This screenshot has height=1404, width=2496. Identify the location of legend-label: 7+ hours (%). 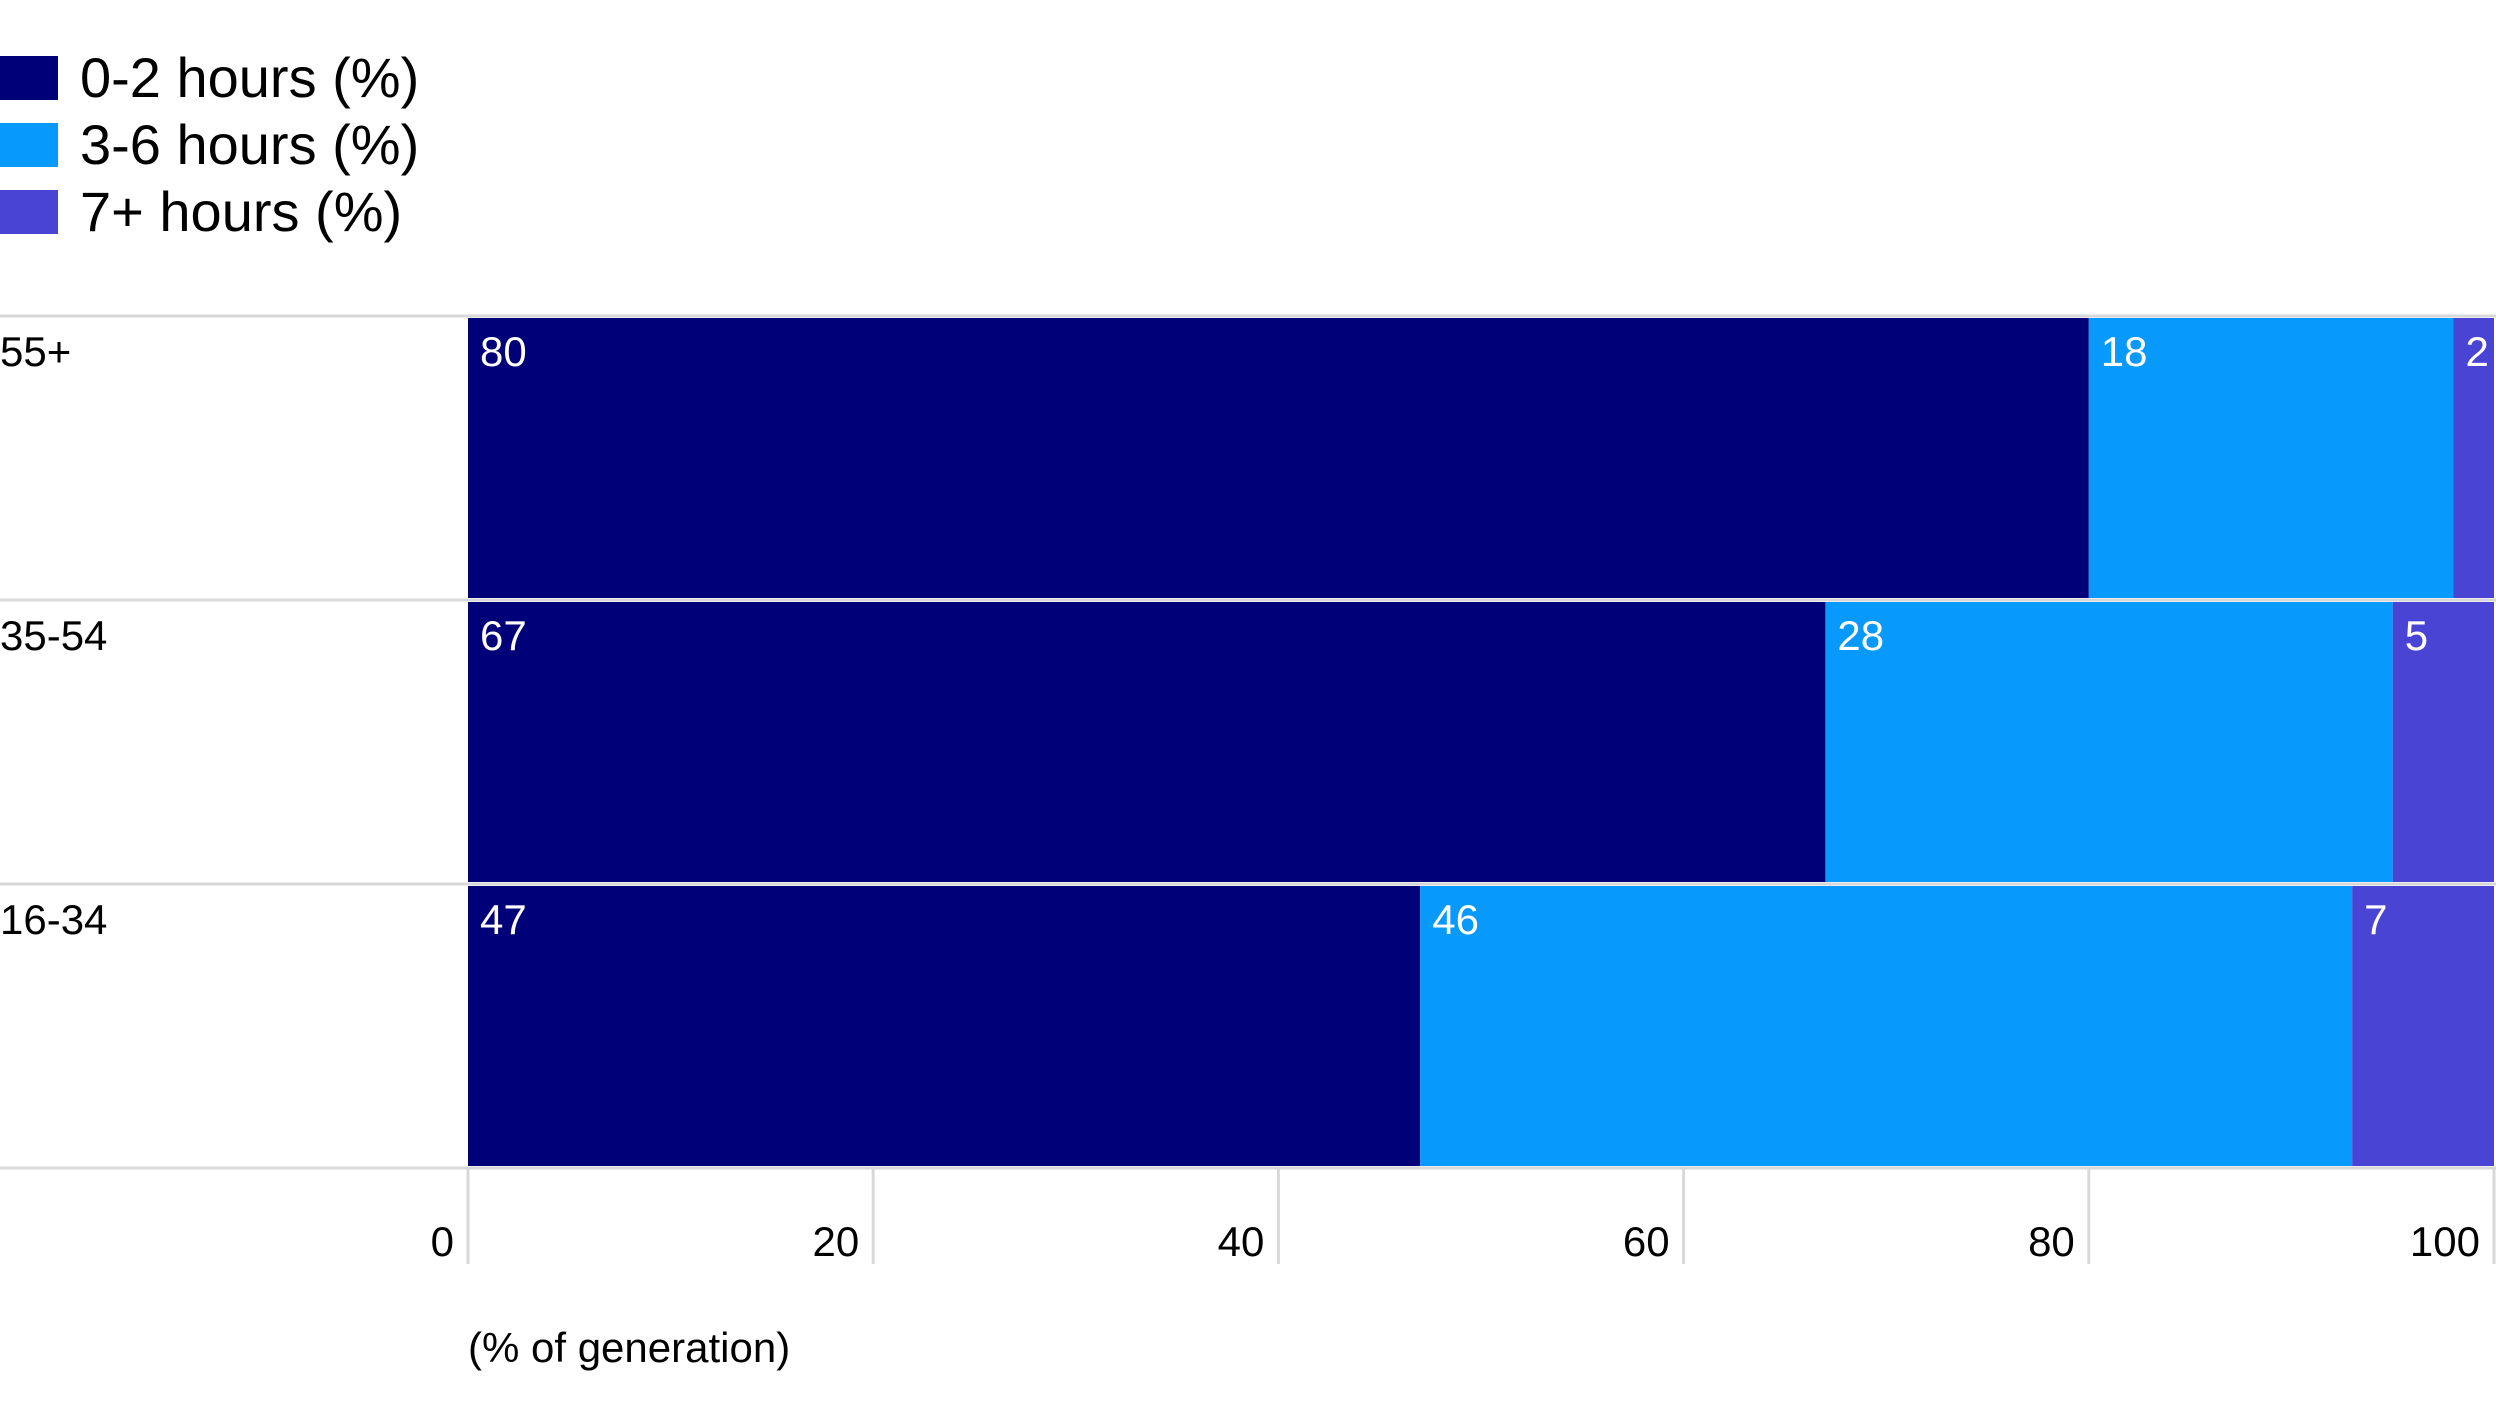
(241, 211).